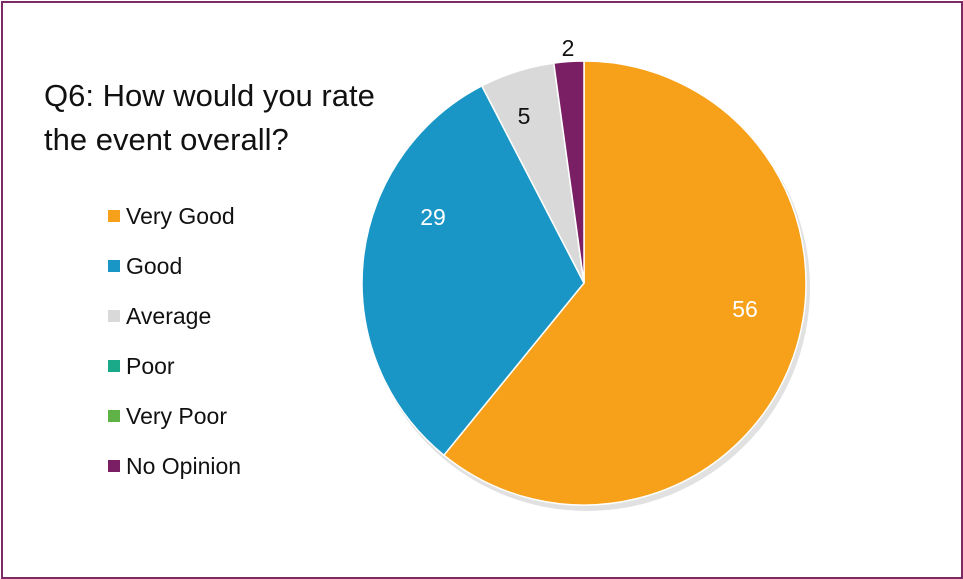 This screenshot has width=963, height=579. Describe the element at coordinates (114, 466) in the screenshot. I see `legend-swatch-no-opinion` at that location.